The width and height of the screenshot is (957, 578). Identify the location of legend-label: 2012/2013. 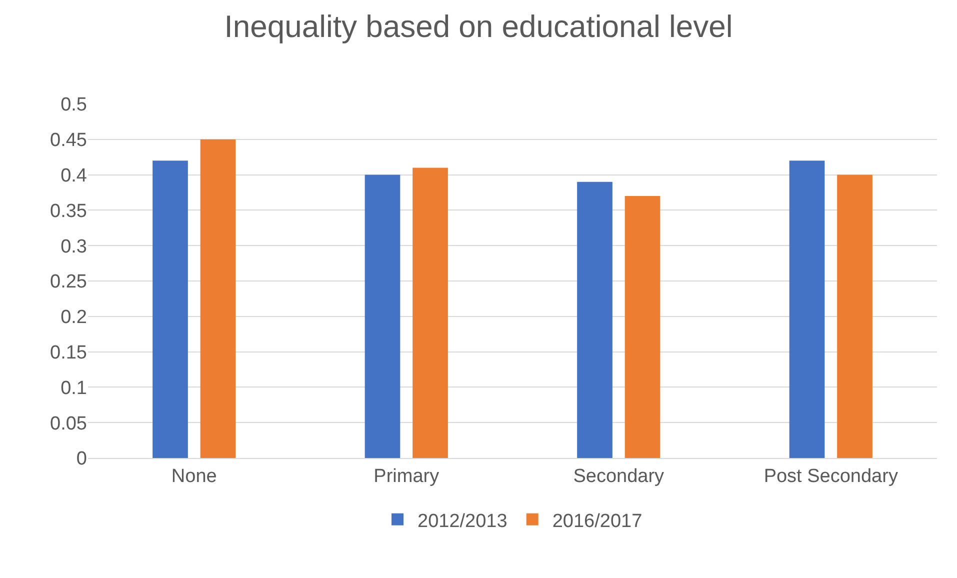
(463, 521).